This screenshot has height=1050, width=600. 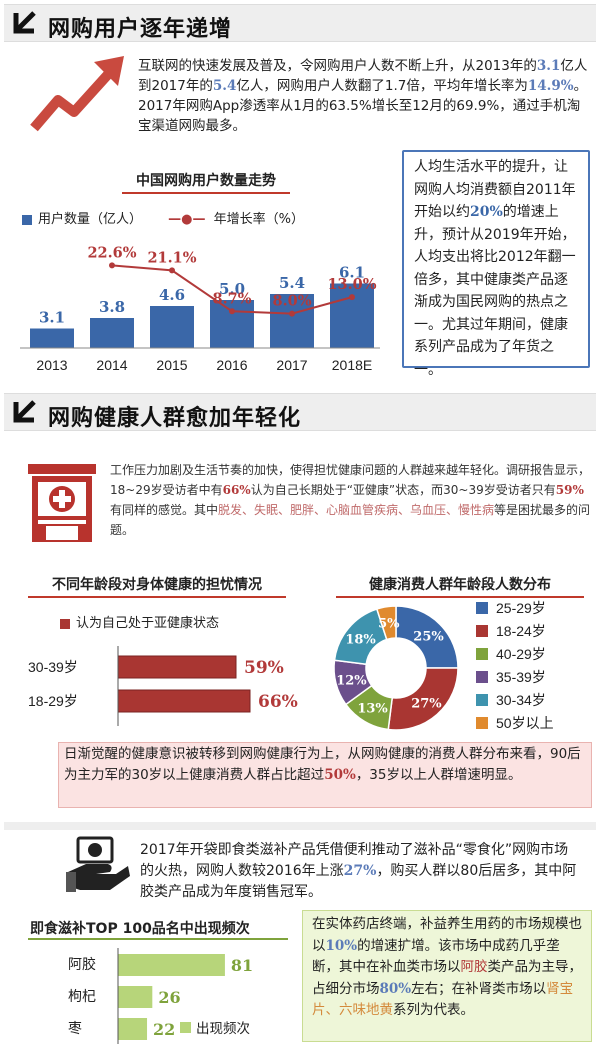 What do you see at coordinates (27, 219) in the screenshot?
I see `legend-bar-swatch` at bounding box center [27, 219].